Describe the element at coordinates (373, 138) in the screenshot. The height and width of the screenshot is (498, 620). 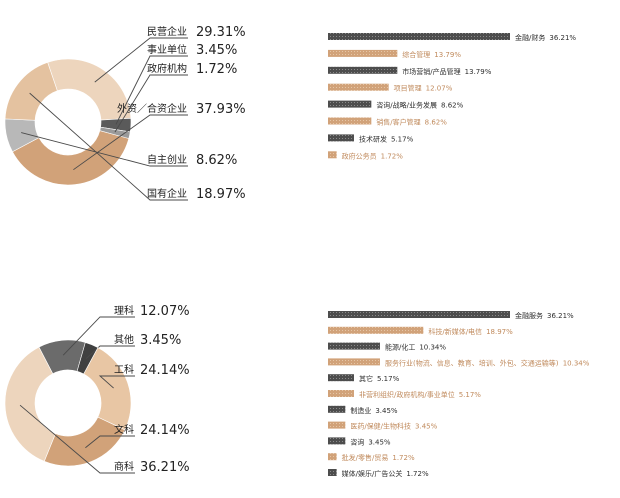
I see `bar-category-label: 技术研发` at that location.